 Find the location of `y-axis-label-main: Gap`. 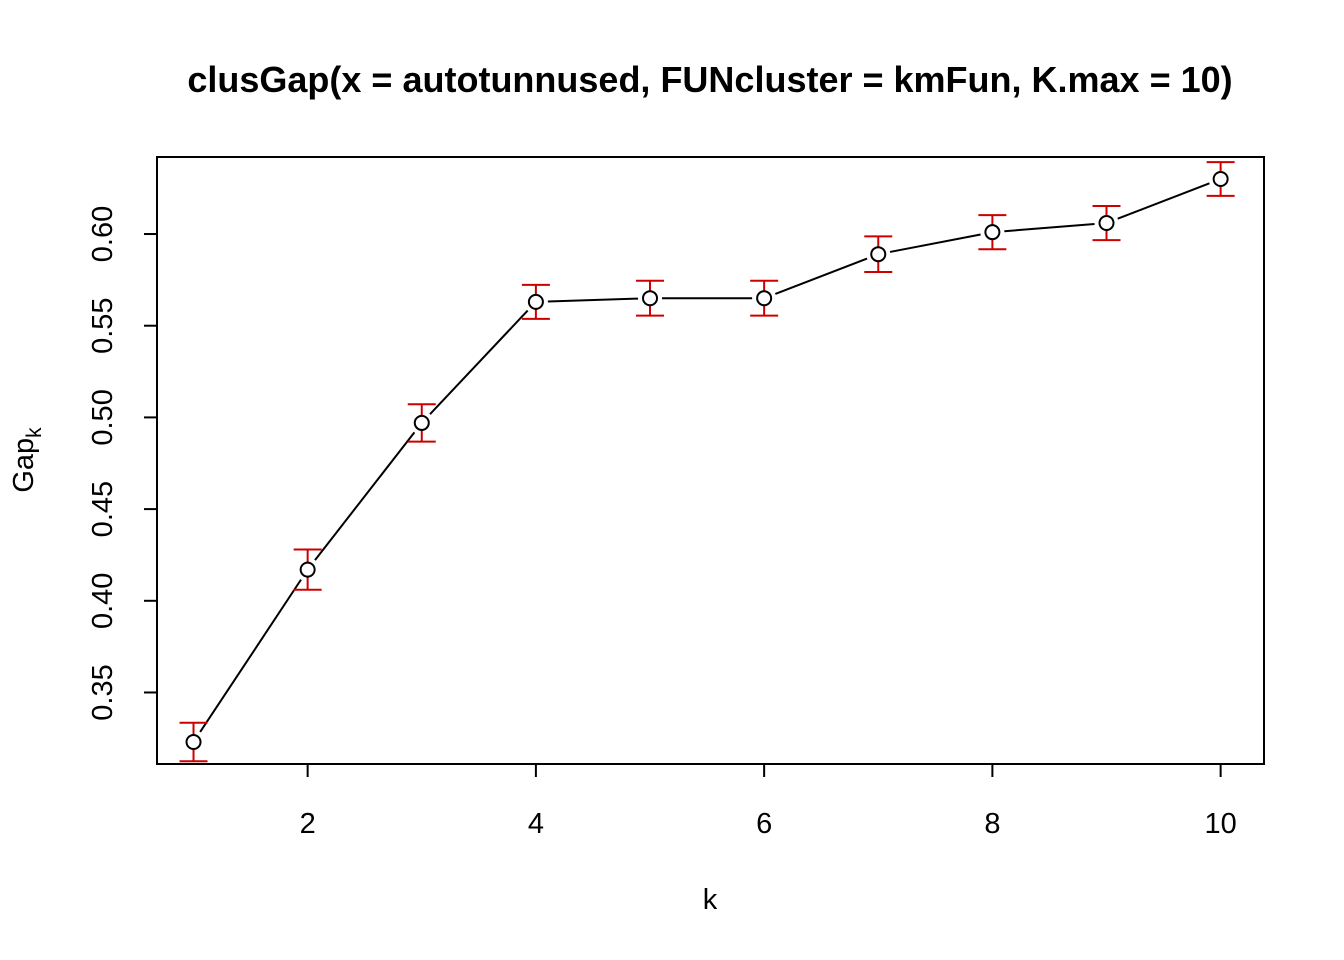

y-axis-label-main: Gap is located at coordinates (24, 465).